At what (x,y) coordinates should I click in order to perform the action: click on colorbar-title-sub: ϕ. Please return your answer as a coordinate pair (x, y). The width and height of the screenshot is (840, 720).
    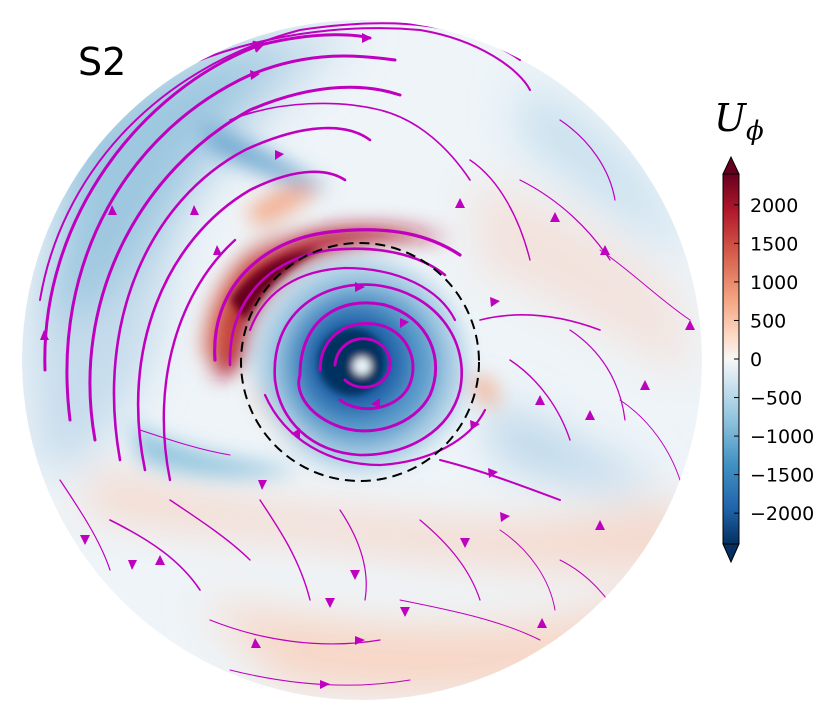
    Looking at the image, I should click on (755, 131).